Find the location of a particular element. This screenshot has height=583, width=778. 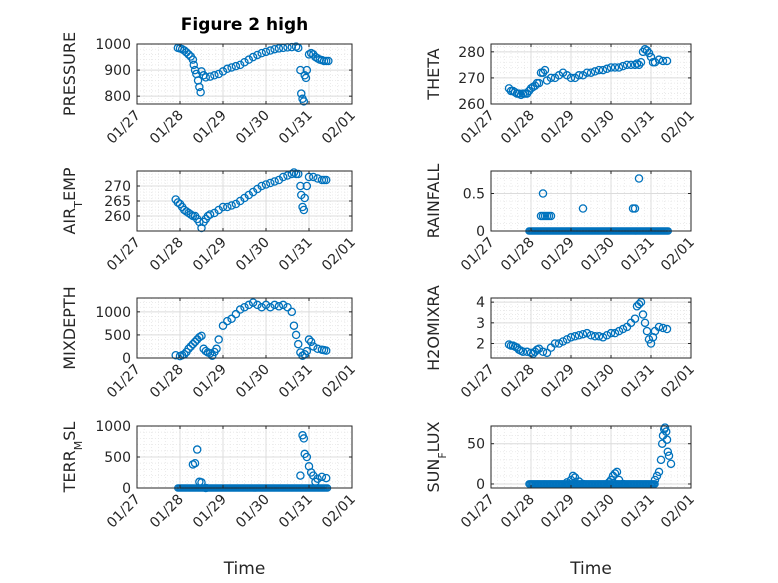

y-tick-label: 4 is located at coordinates (480, 303).